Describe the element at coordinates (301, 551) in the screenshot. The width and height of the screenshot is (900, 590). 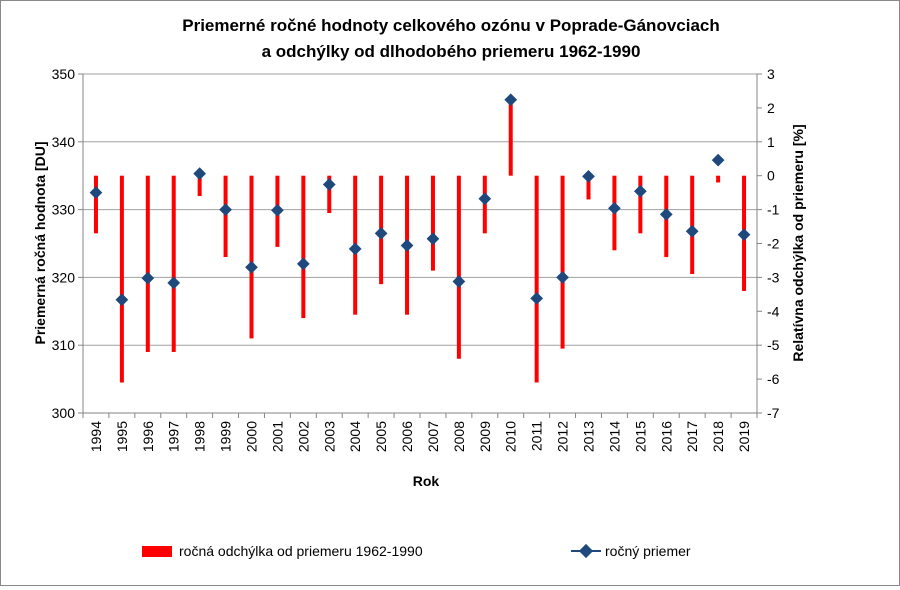
I see `legend-bar-label: ročná odchýlka od priemeru 1962-1990` at that location.